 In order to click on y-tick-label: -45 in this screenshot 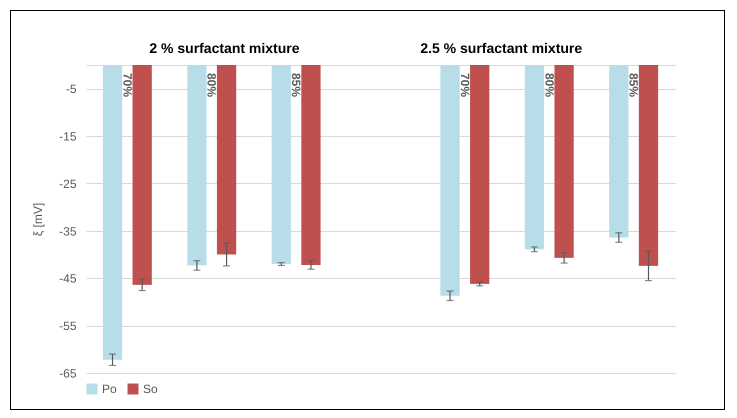, I will do `click(68, 279)`.